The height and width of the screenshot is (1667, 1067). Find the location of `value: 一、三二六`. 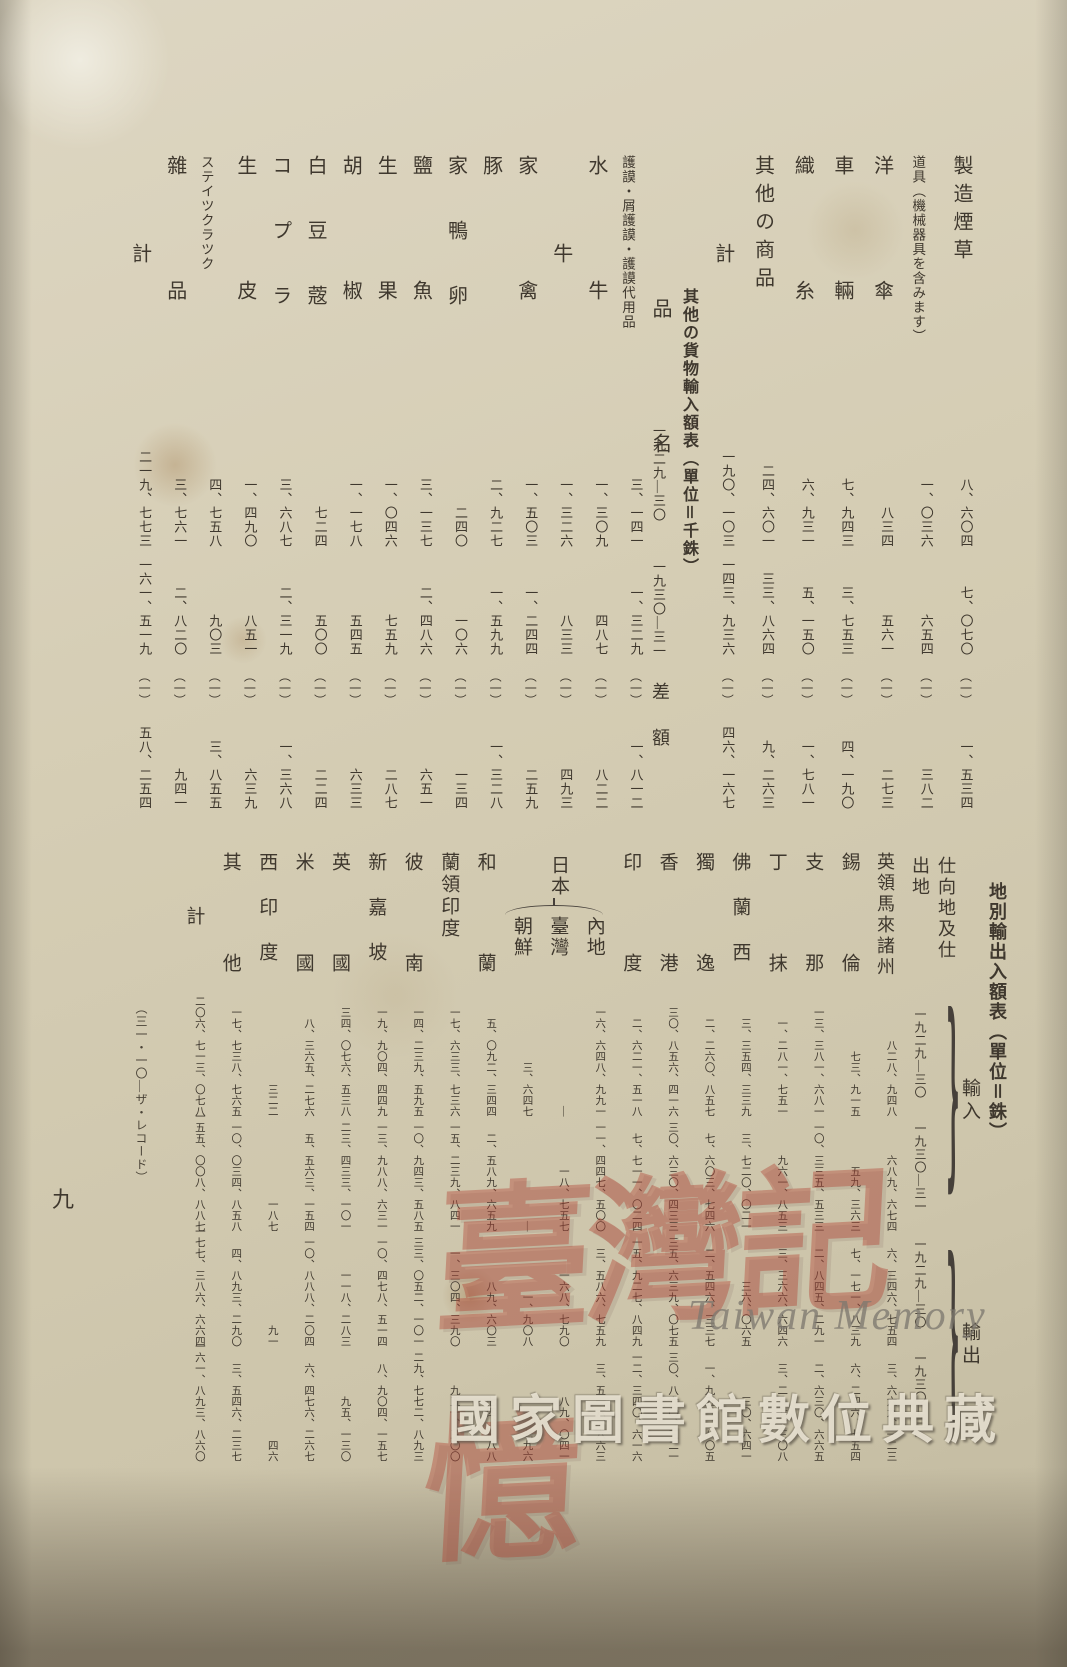

value: 一、三二六 is located at coordinates (566, 513).